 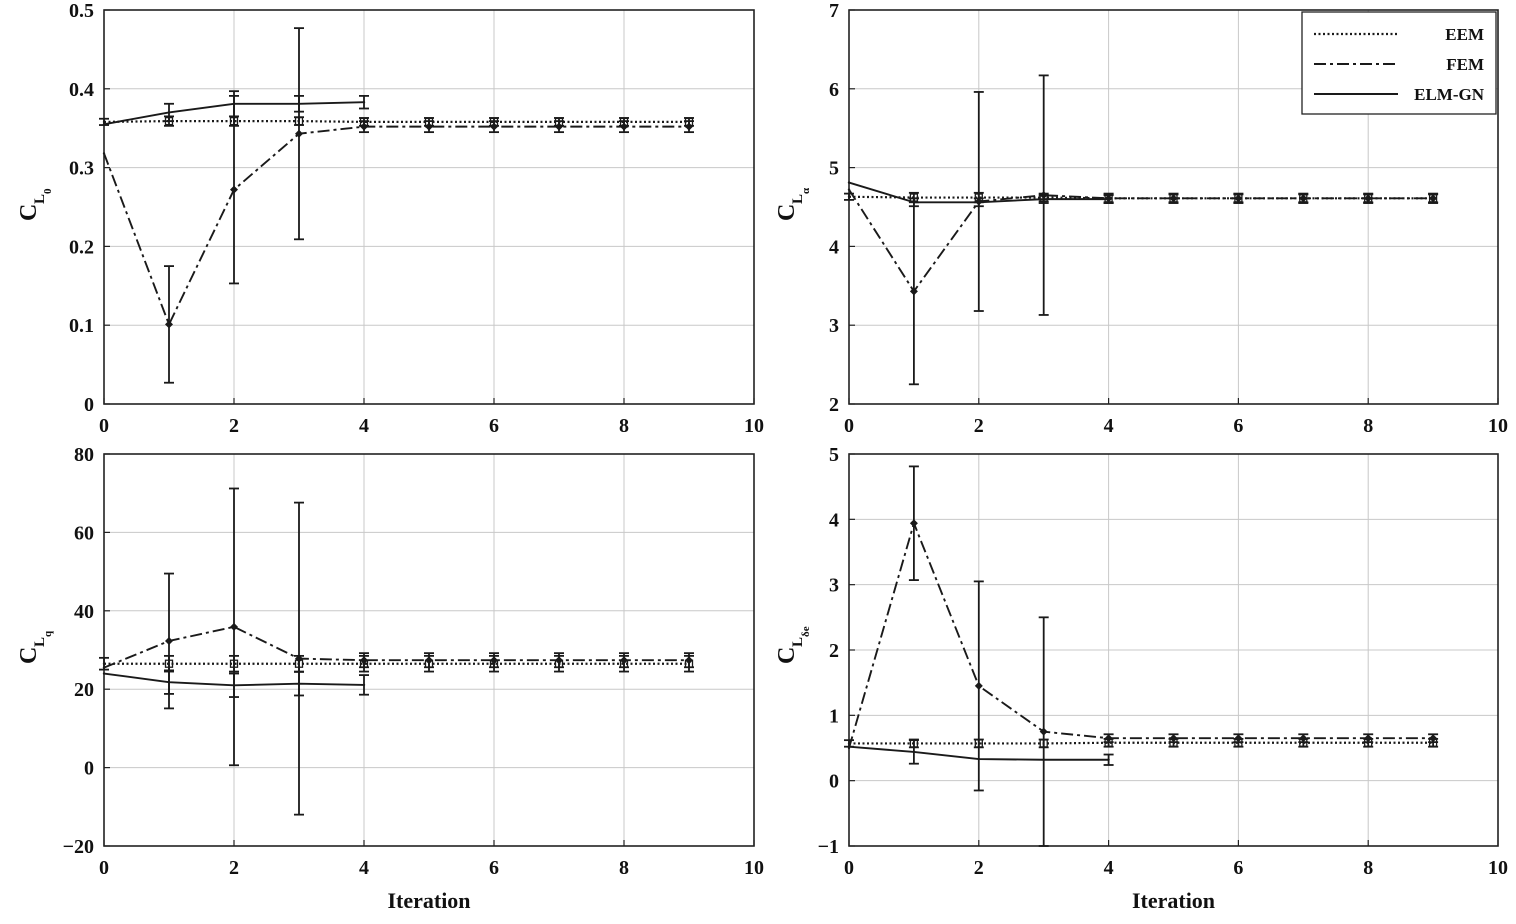 I want to click on legend: EEM FEM ELM-GN, so click(x=1399, y=63).